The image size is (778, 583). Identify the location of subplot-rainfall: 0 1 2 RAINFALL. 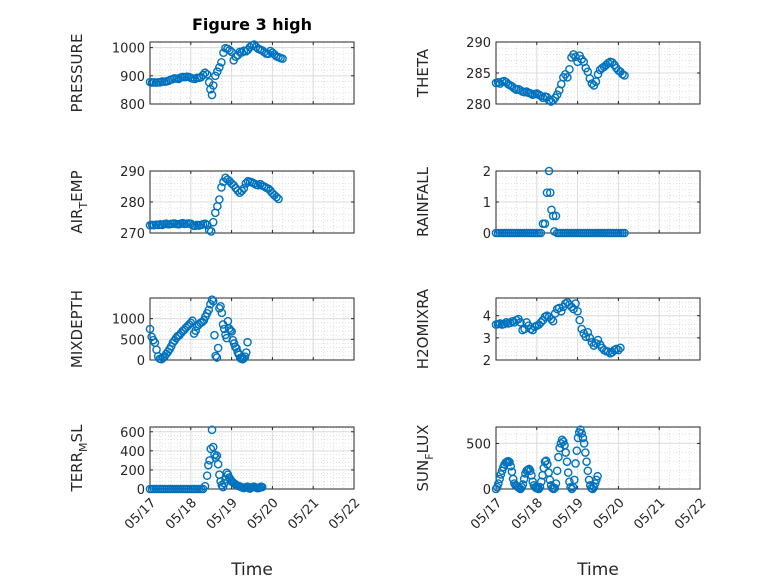
(557, 203).